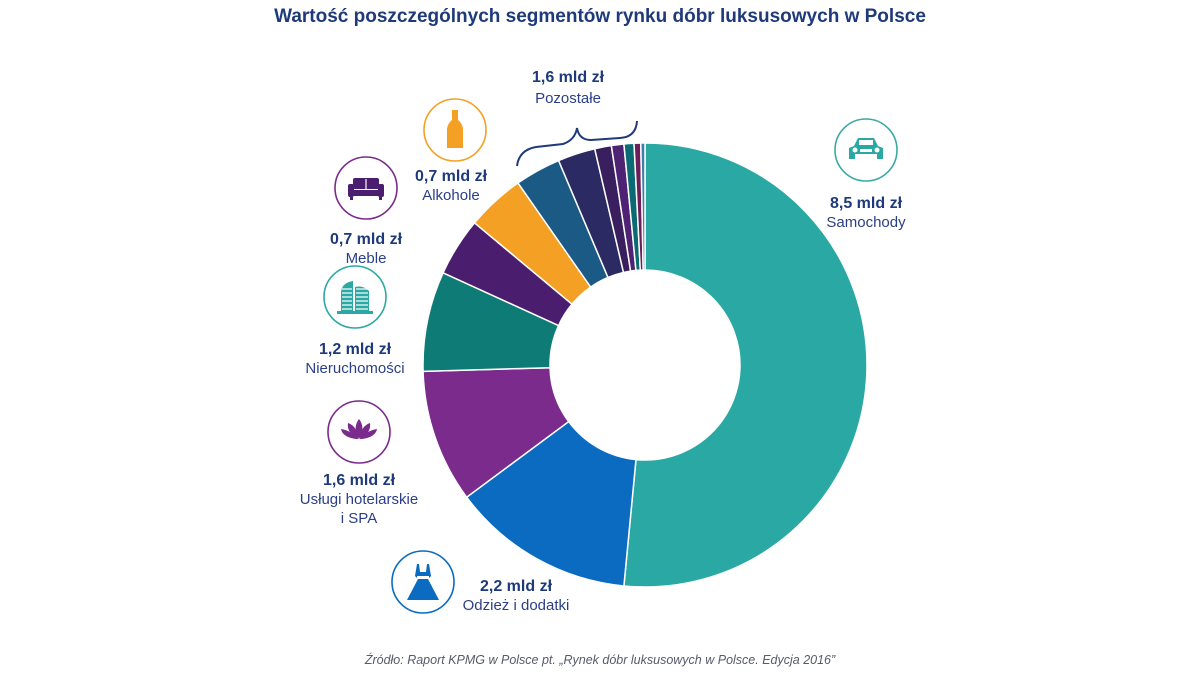 This screenshot has width=1200, height=675. What do you see at coordinates (355, 297) in the screenshot?
I see `building-icon` at bounding box center [355, 297].